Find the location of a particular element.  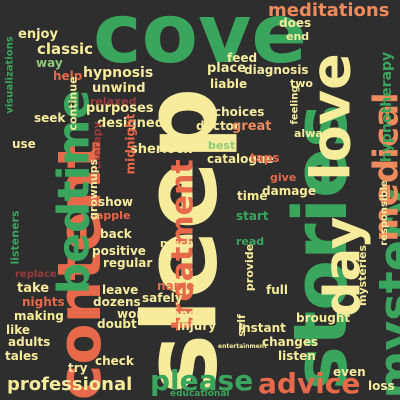

word-grownups: grownups is located at coordinates (94, 189).